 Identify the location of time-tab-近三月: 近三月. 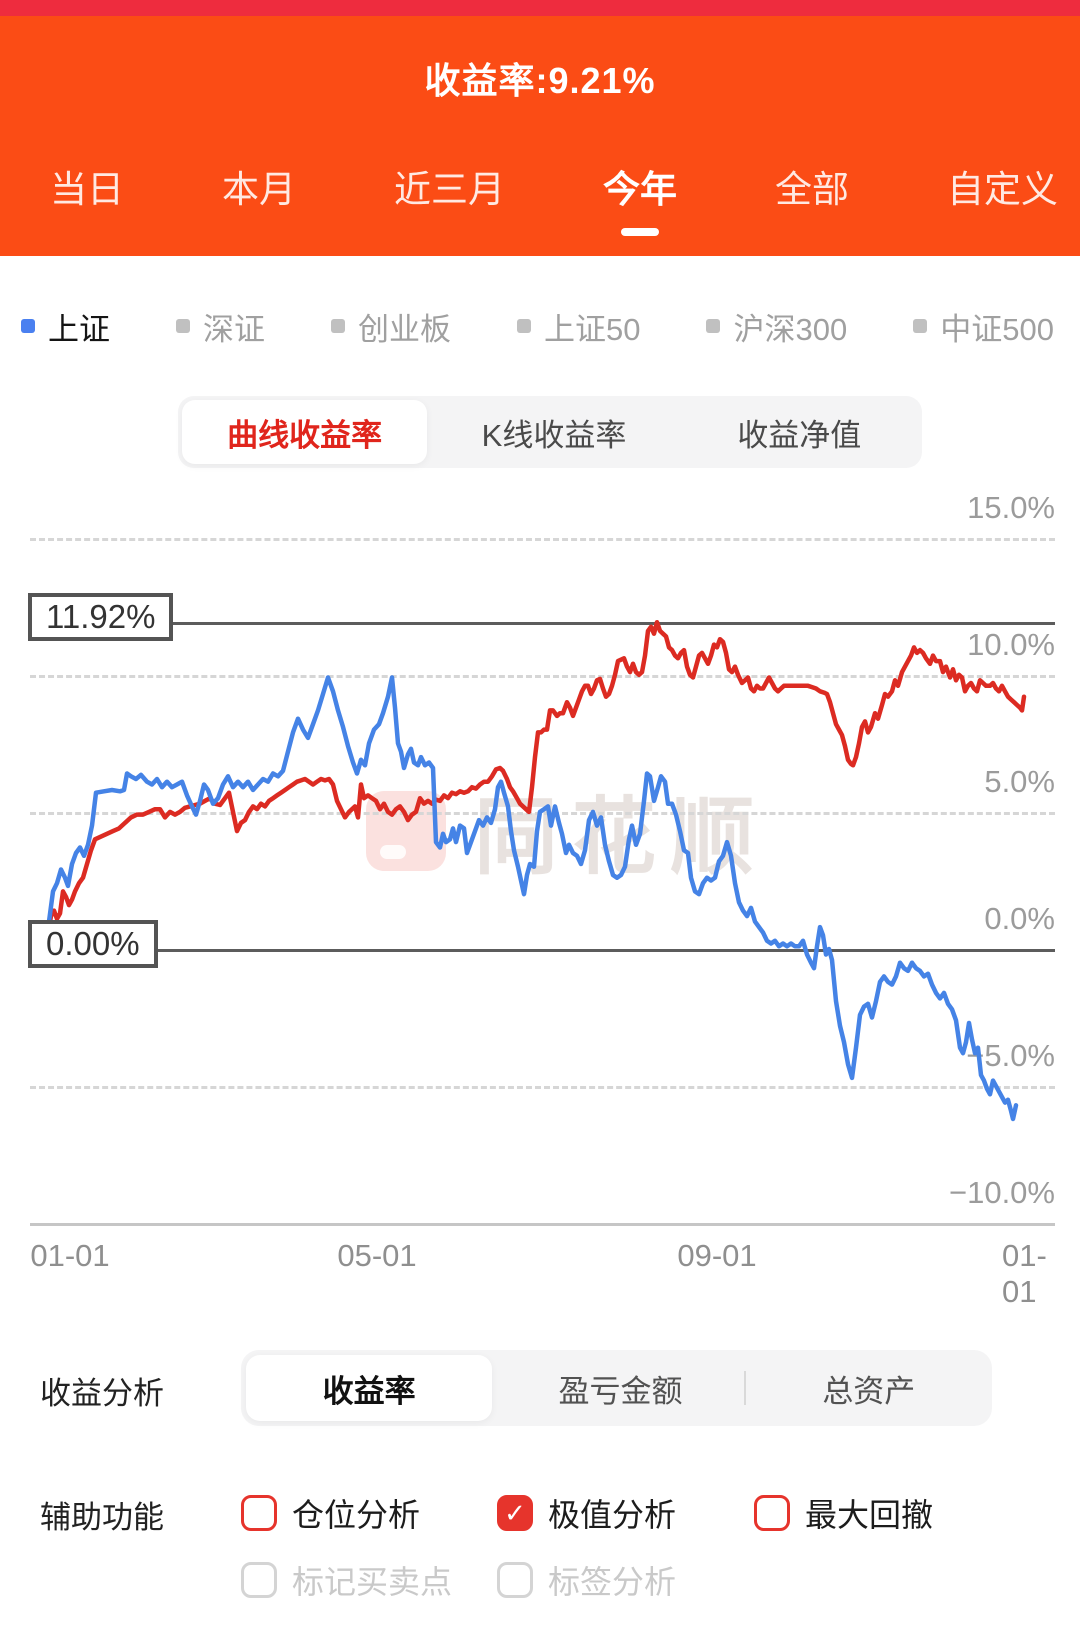
(449, 202).